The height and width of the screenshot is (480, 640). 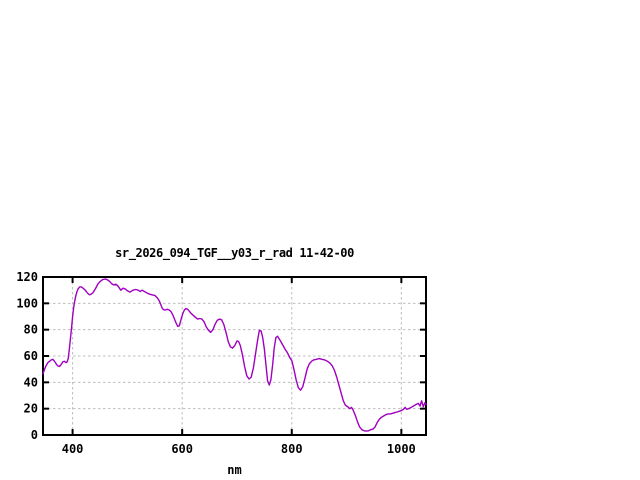 What do you see at coordinates (31, 356) in the screenshot?
I see `y-tick-label: 60` at bounding box center [31, 356].